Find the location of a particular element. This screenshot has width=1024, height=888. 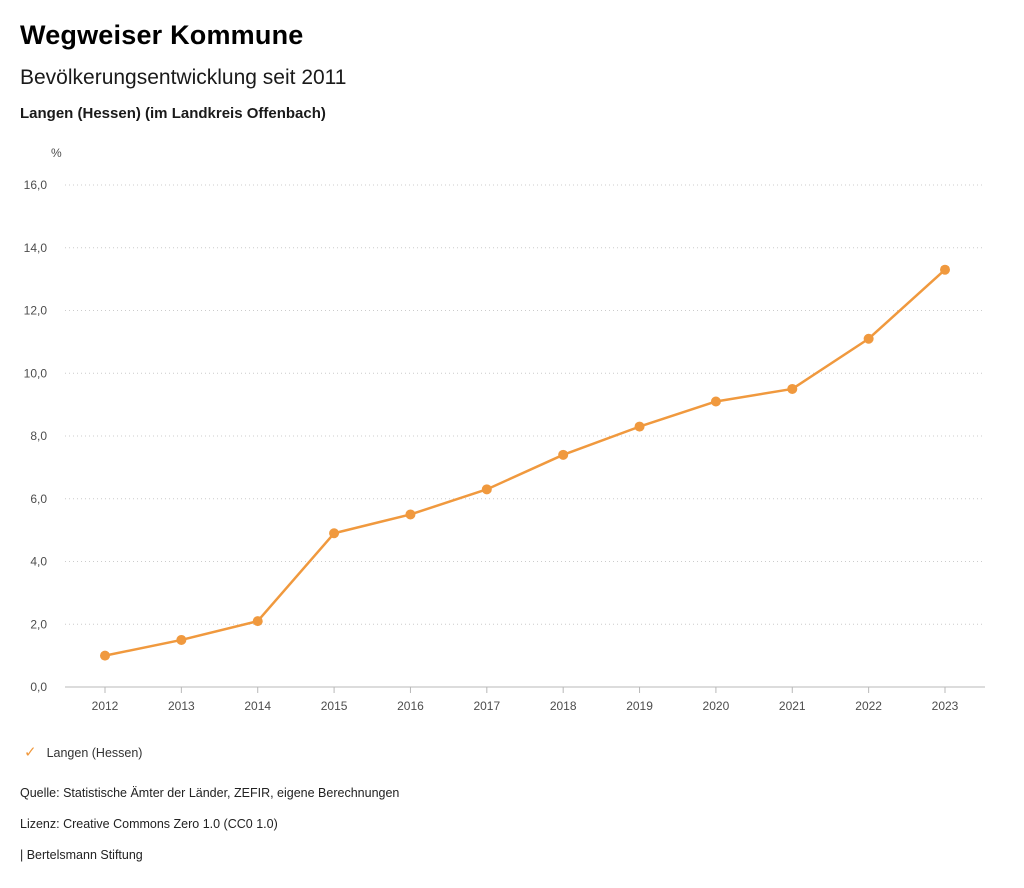

brand-title: Wegweiser Kommune is located at coordinates (162, 35).